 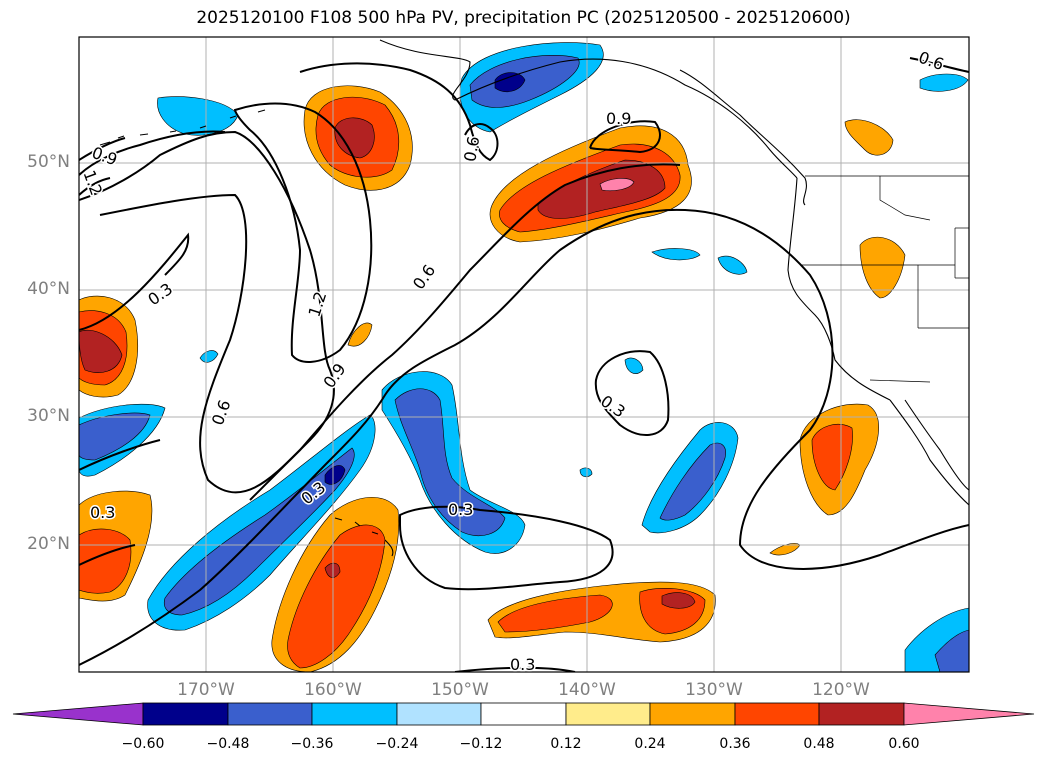 What do you see at coordinates (460, 690) in the screenshot?
I see `lon-label: 150°W` at bounding box center [460, 690].